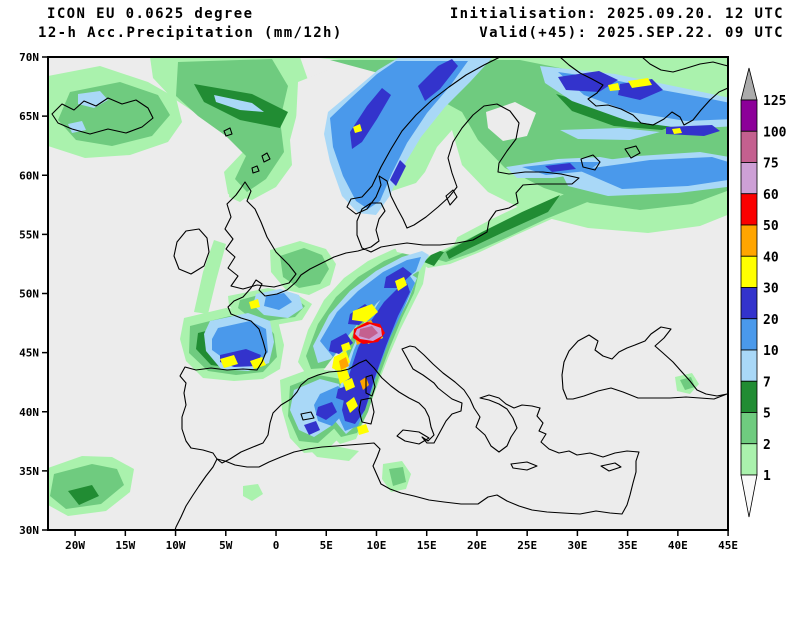 Image resolution: width=800 pixels, height=618 pixels. I want to click on lat-tick-label: 65N, so click(29, 116).